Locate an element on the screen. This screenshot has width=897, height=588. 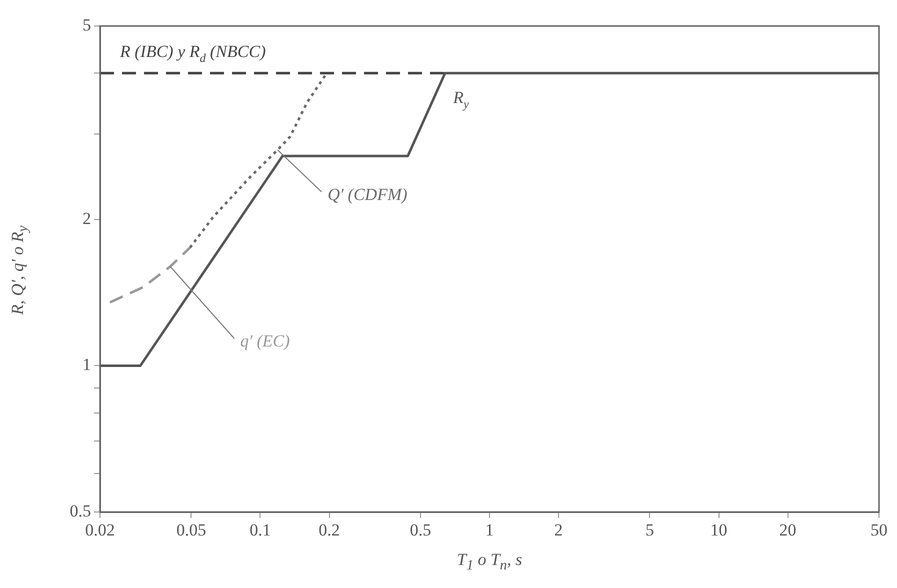
x-axis-title: T$_{1}$ o T$_{n}$, s is located at coordinates (490, 562).